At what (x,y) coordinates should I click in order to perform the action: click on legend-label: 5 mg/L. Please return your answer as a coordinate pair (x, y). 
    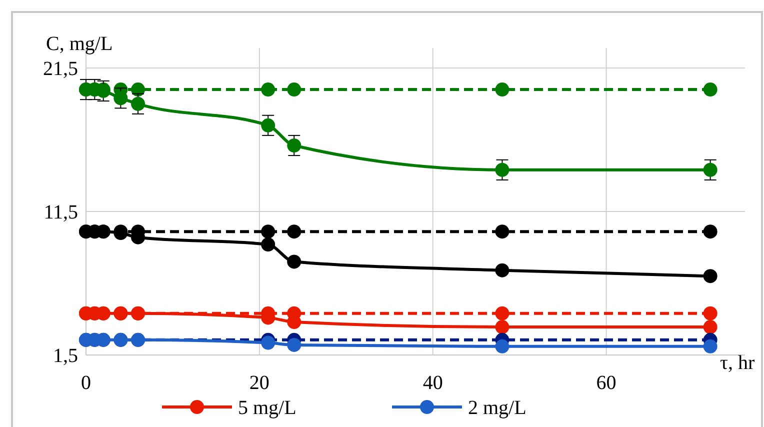
    Looking at the image, I should click on (267, 408).